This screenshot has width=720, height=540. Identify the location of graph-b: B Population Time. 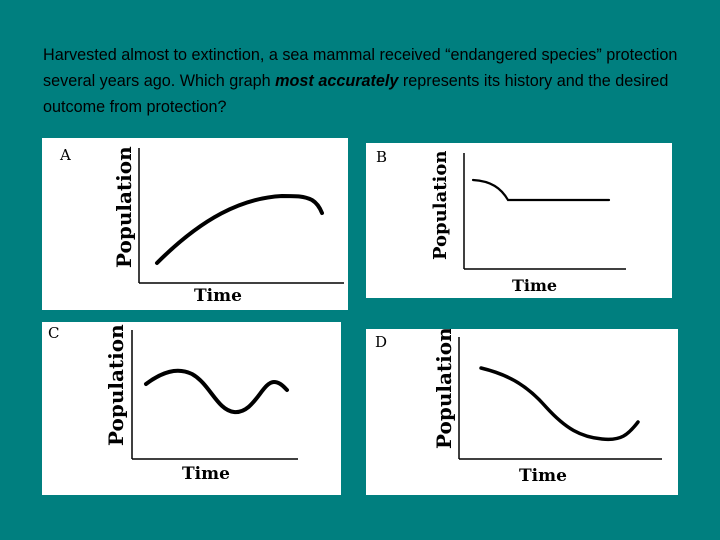
(519, 220).